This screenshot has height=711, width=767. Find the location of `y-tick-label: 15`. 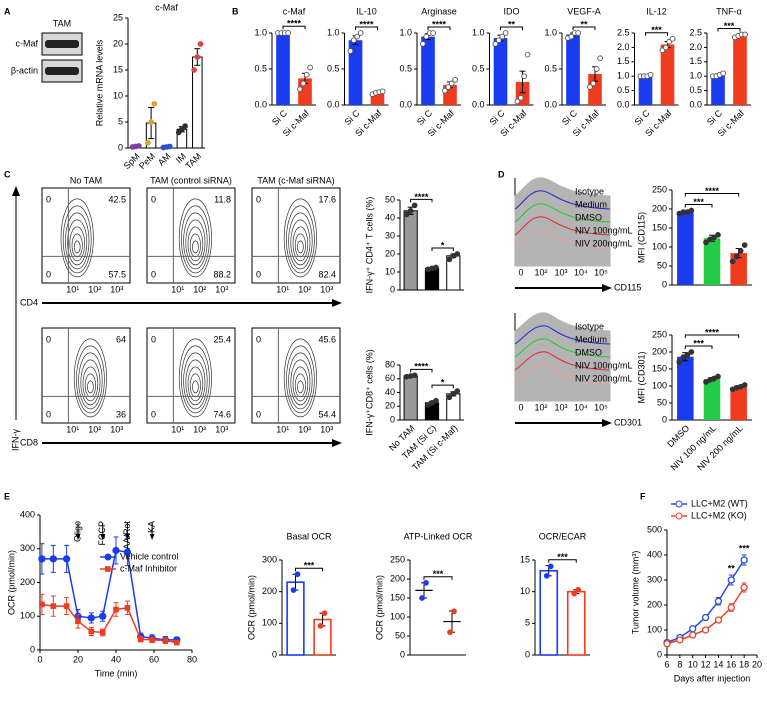

y-tick-label: 15 is located at coordinates (118, 69).